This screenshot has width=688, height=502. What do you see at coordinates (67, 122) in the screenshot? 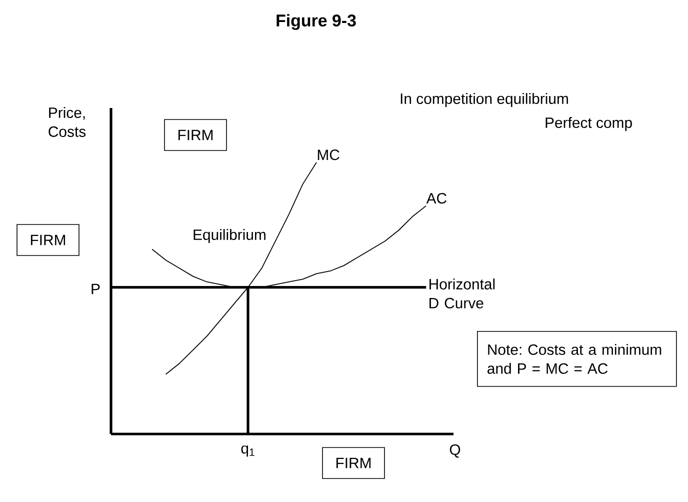
I see `y-axis-title: Price, Costs` at bounding box center [67, 122].